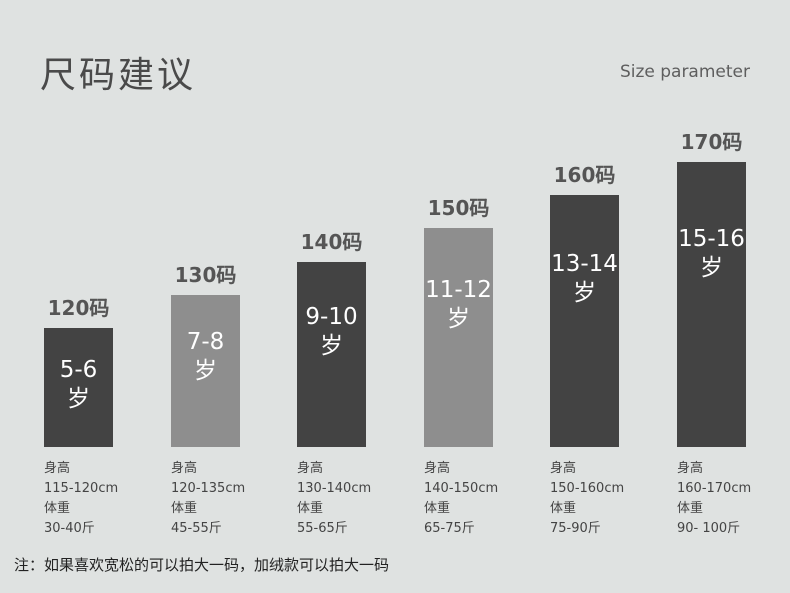 This screenshot has height=593, width=790. What do you see at coordinates (458, 305) in the screenshot?
I see `age-label: 11-12 岁` at bounding box center [458, 305].